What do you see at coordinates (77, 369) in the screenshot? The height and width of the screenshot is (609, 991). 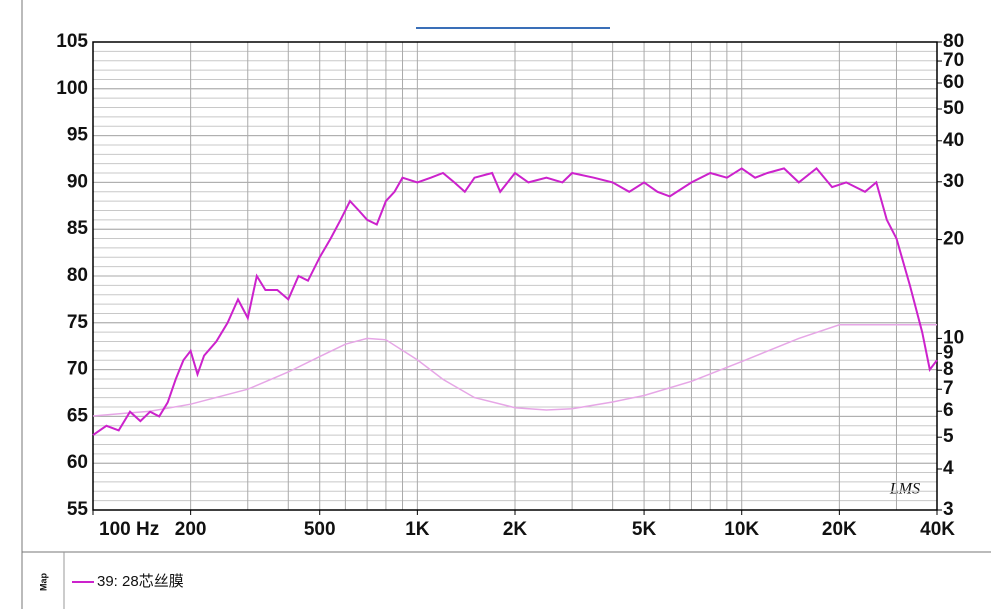 I see `y-tick-label: 70` at bounding box center [77, 369].